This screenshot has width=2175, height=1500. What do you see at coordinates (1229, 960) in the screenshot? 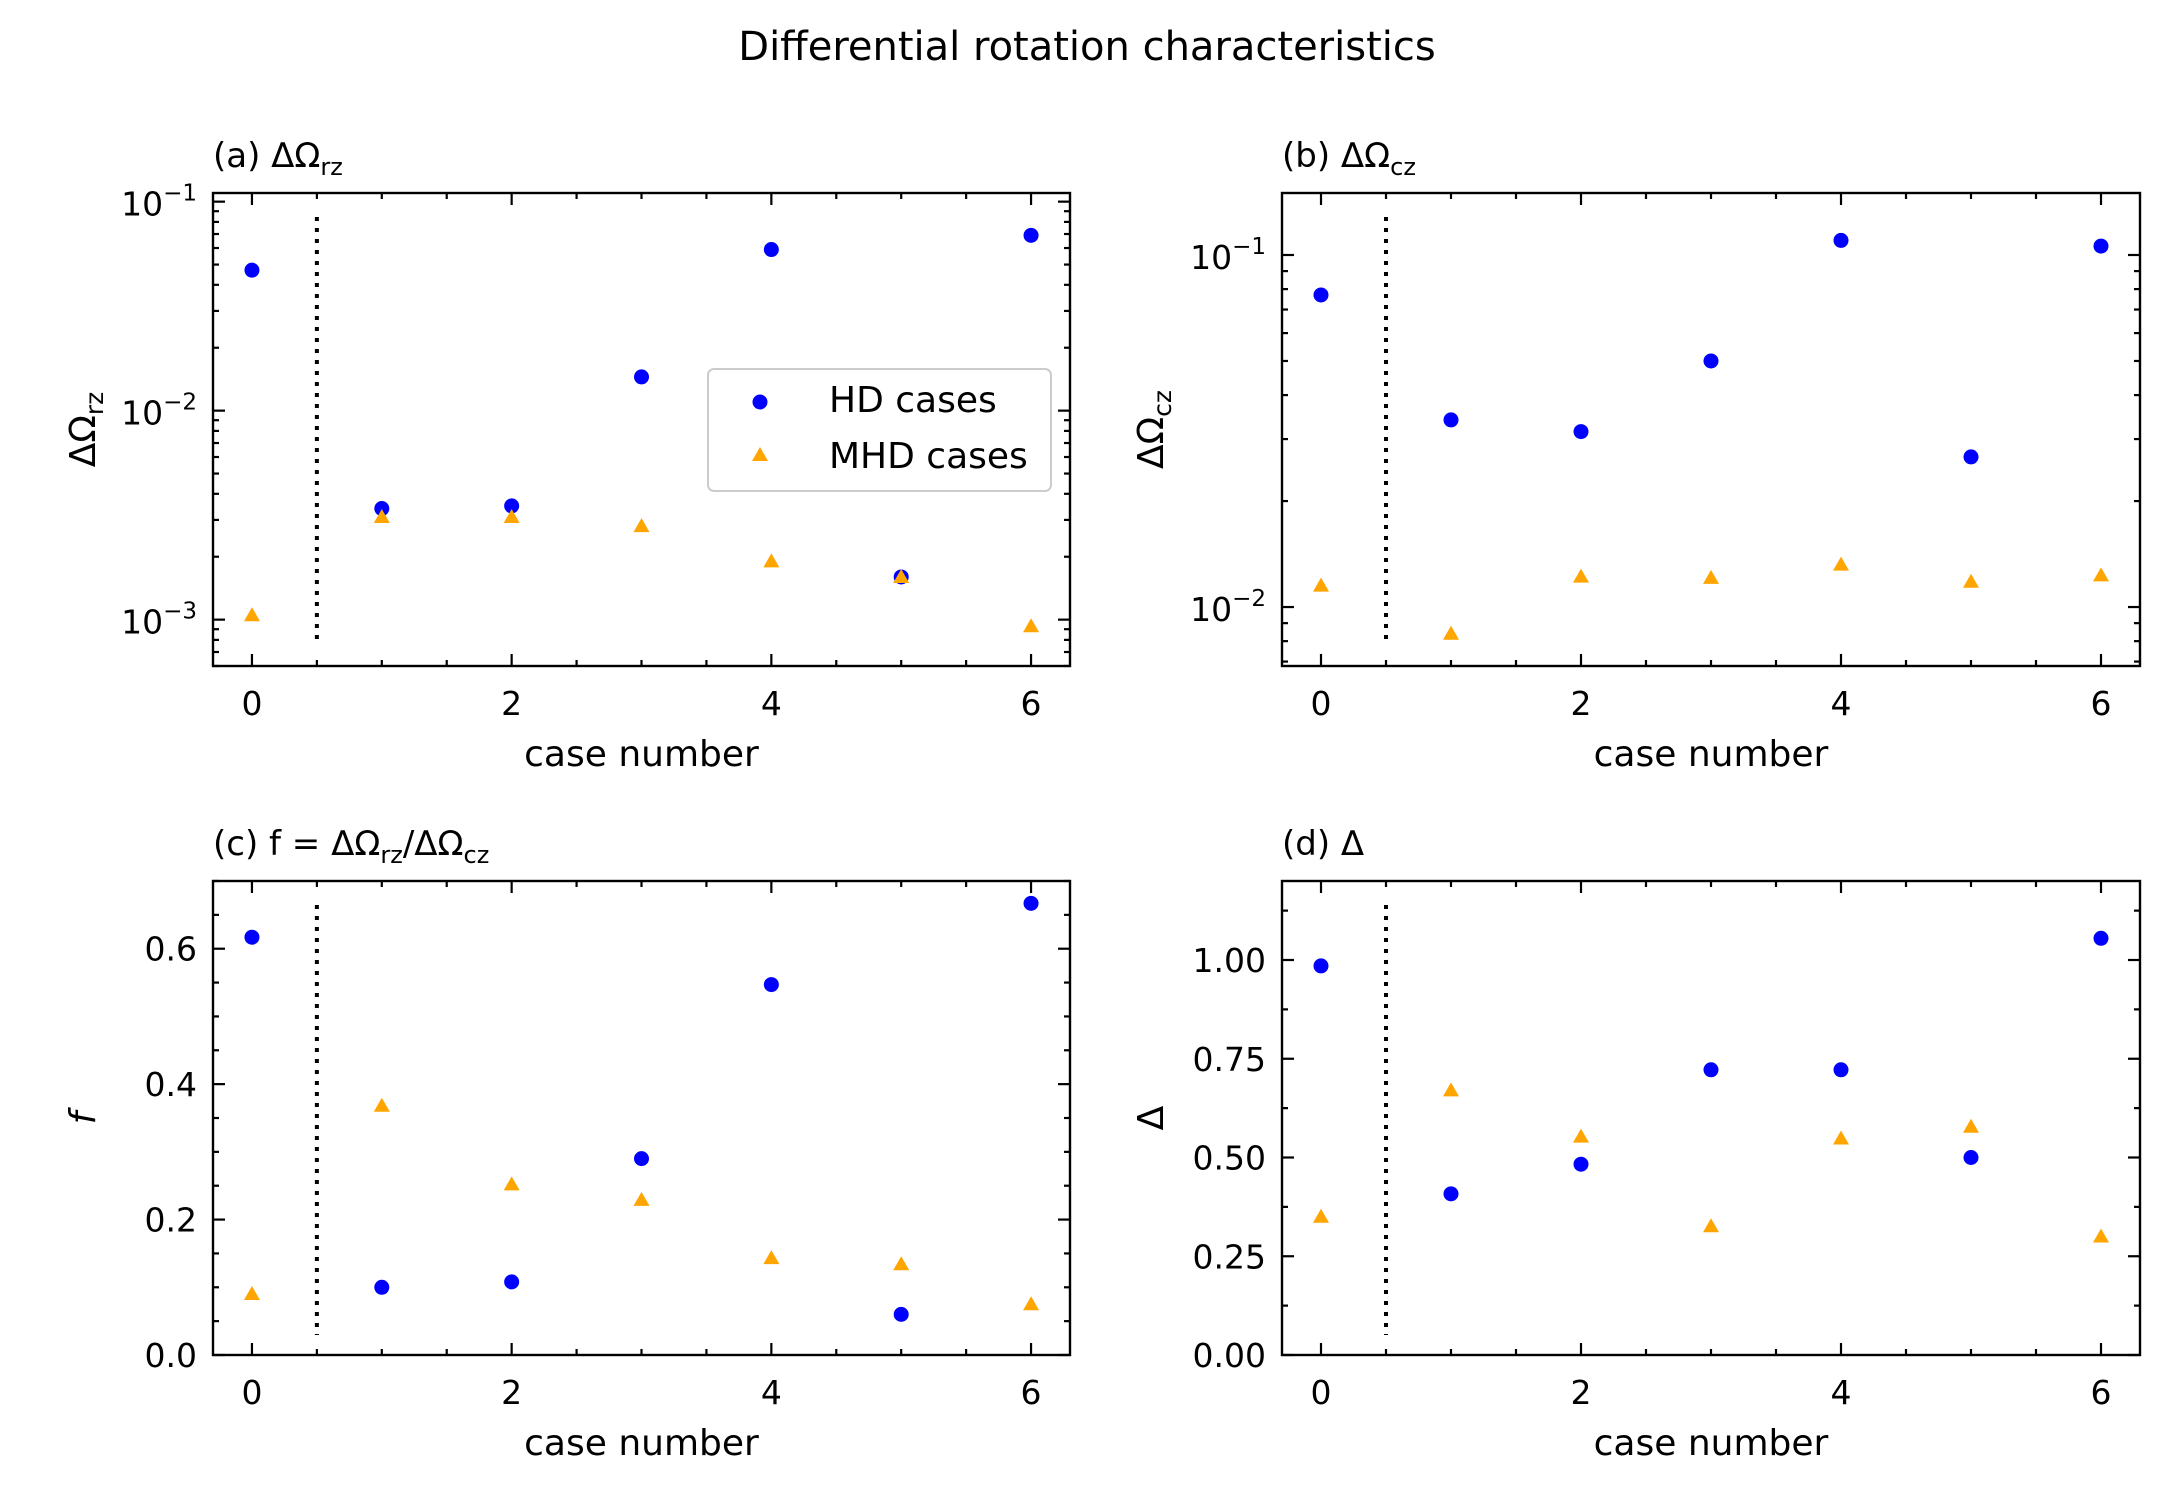
I see `y-tick-label: 1.00` at bounding box center [1229, 960].